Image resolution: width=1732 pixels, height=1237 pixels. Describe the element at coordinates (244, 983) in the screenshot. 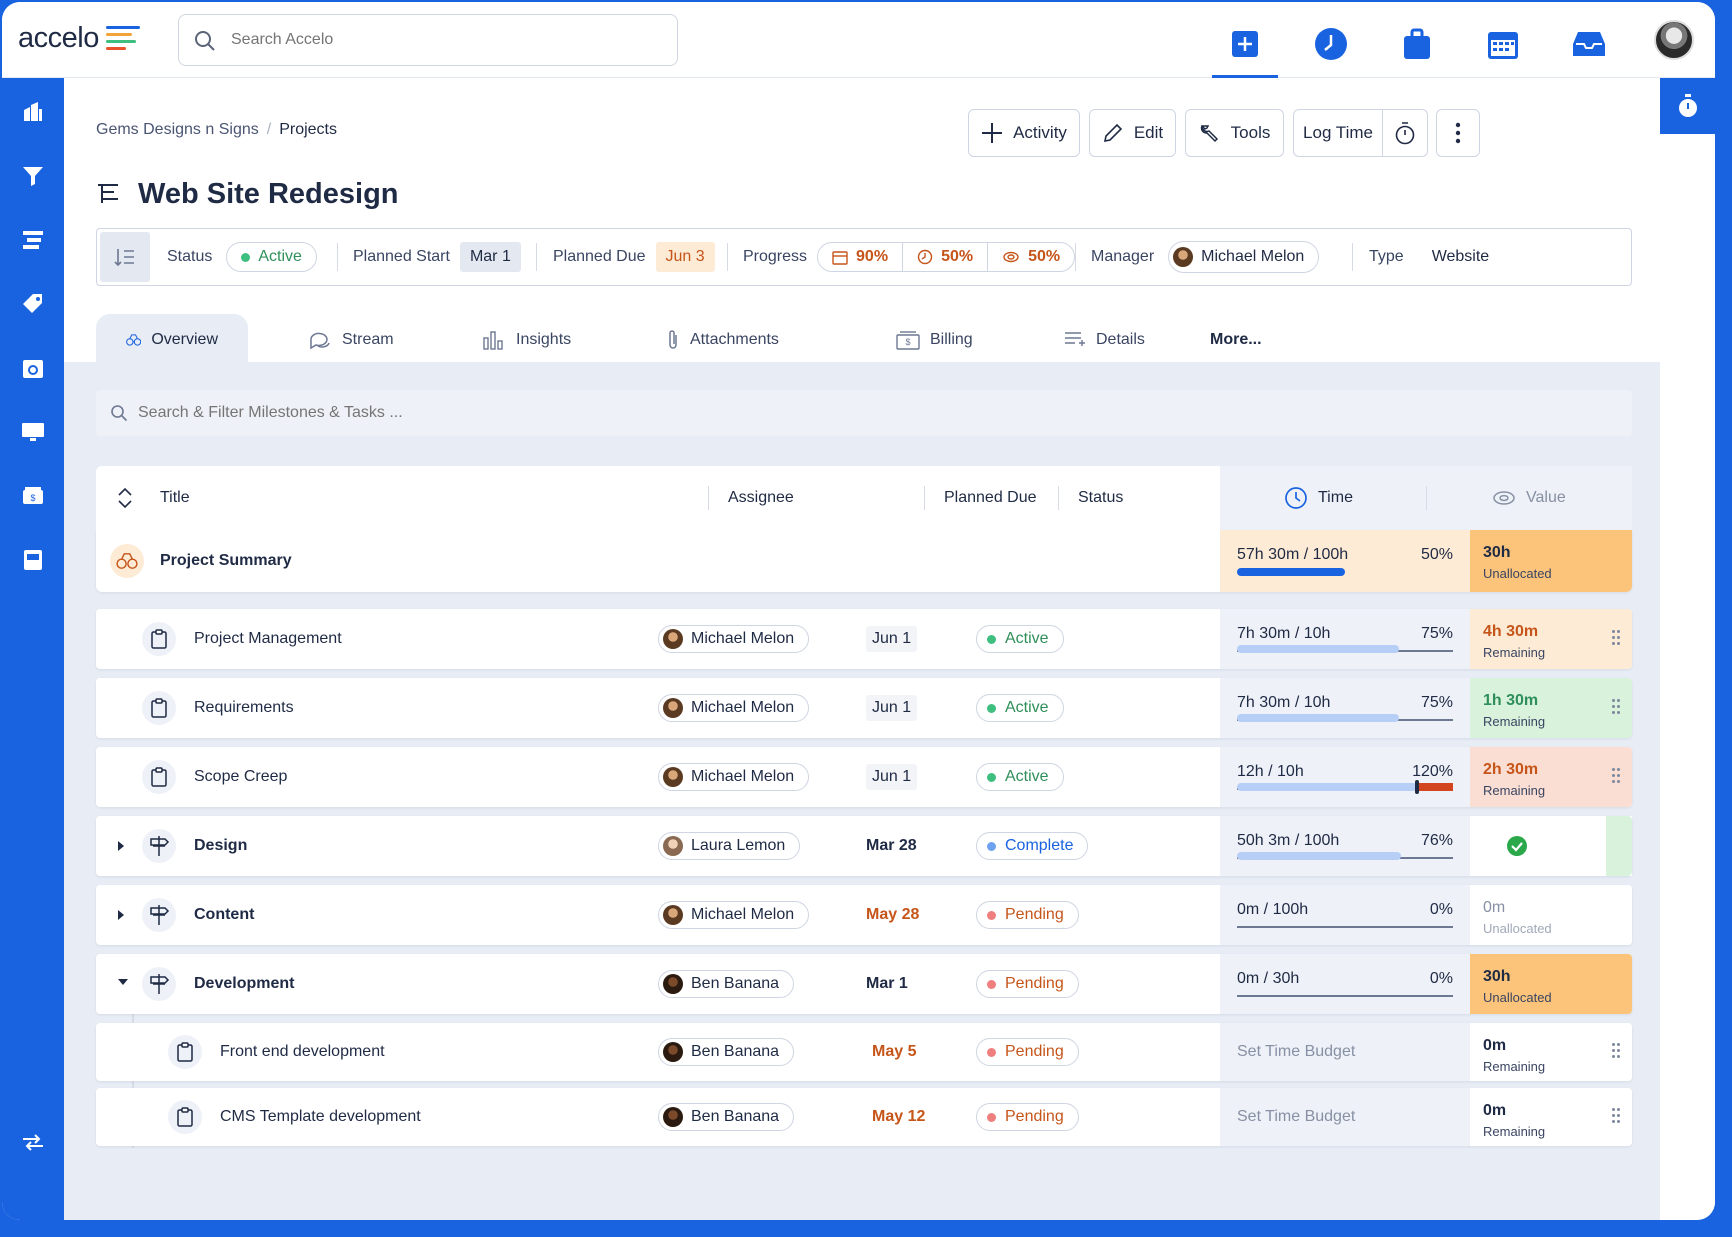

I see `row-title: Development` at that location.